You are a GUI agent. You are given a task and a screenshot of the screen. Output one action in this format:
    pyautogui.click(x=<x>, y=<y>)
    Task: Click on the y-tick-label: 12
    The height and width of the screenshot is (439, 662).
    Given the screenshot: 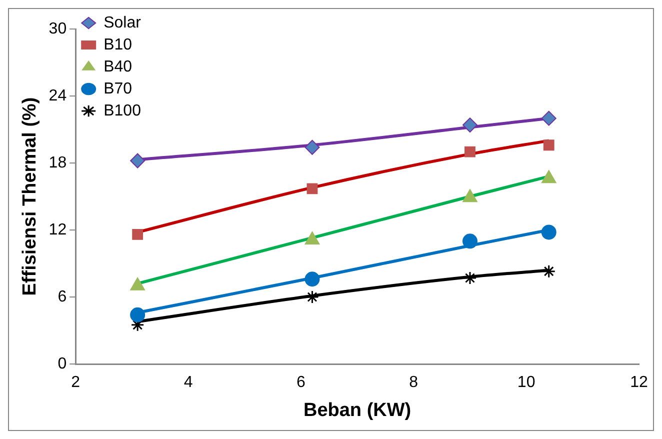 What is the action you would take?
    pyautogui.click(x=57, y=229)
    